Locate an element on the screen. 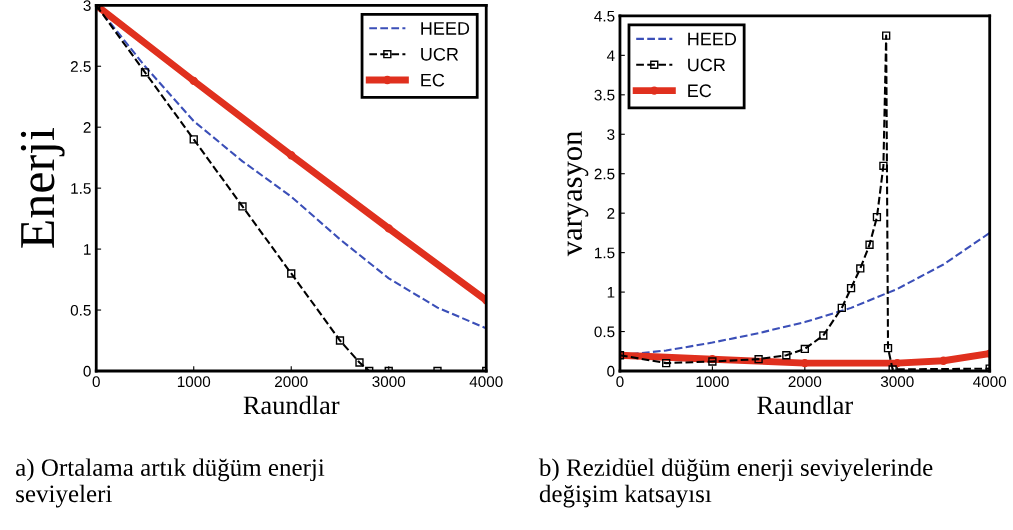 The height and width of the screenshot is (530, 1013). text: b) Rezidüel düğüm enerji seviyelerinde değişim katsayısı is located at coordinates (735, 483).